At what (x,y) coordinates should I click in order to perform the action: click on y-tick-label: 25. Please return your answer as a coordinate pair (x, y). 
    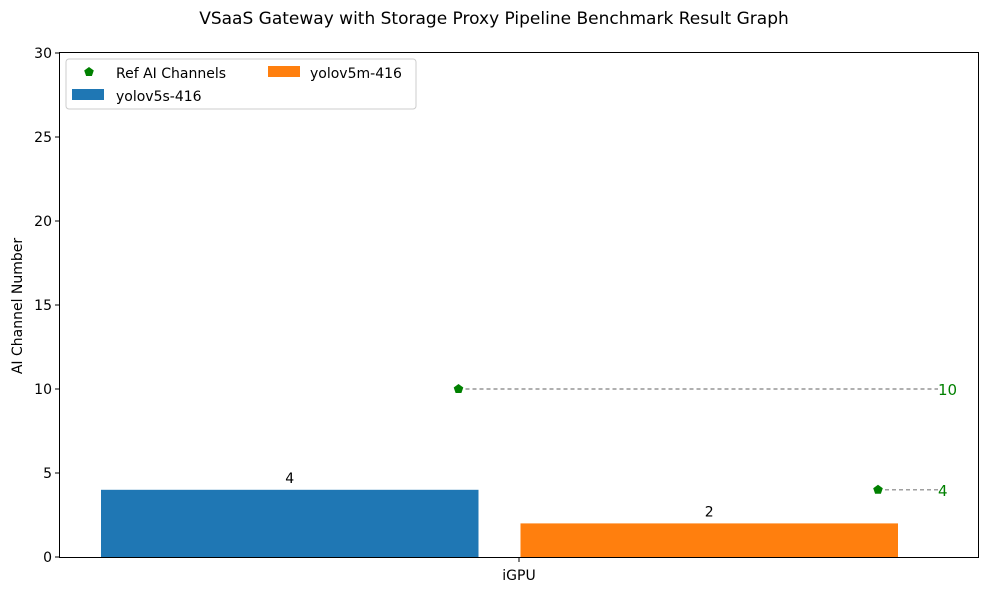
    Looking at the image, I should click on (43, 138).